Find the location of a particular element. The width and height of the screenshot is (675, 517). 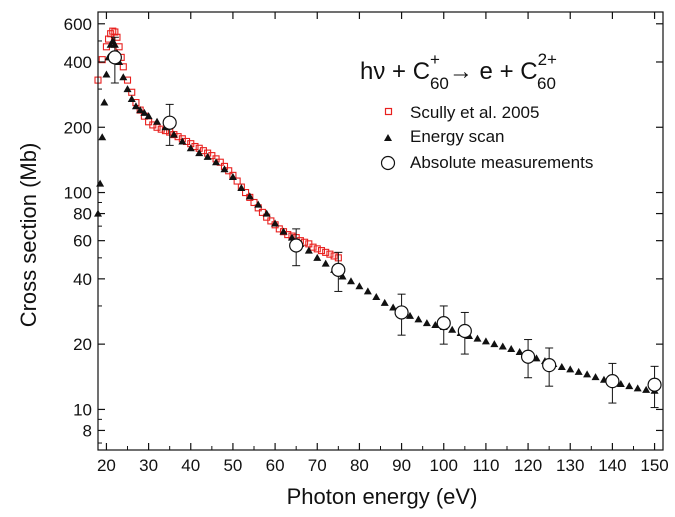

y-axis-title: Cross section (Mb) is located at coordinates (28, 235).